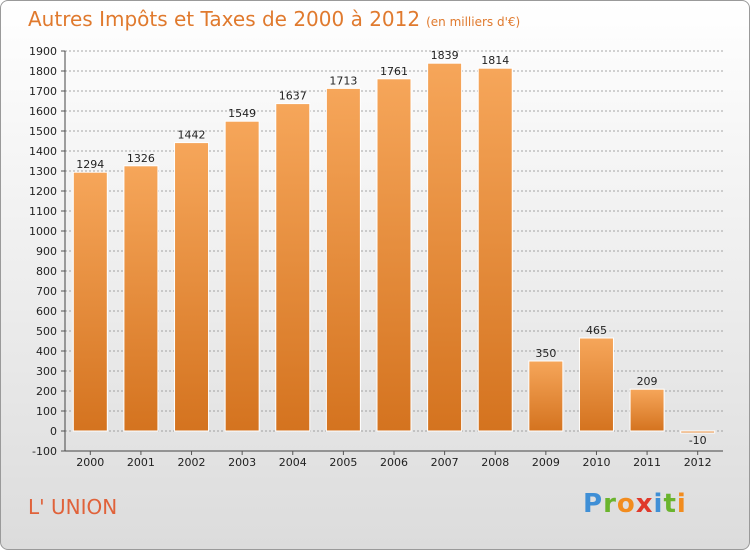 This screenshot has height=550, width=750. Describe the element at coordinates (43, 191) in the screenshot. I see `y-tick-label: 1200` at that location.